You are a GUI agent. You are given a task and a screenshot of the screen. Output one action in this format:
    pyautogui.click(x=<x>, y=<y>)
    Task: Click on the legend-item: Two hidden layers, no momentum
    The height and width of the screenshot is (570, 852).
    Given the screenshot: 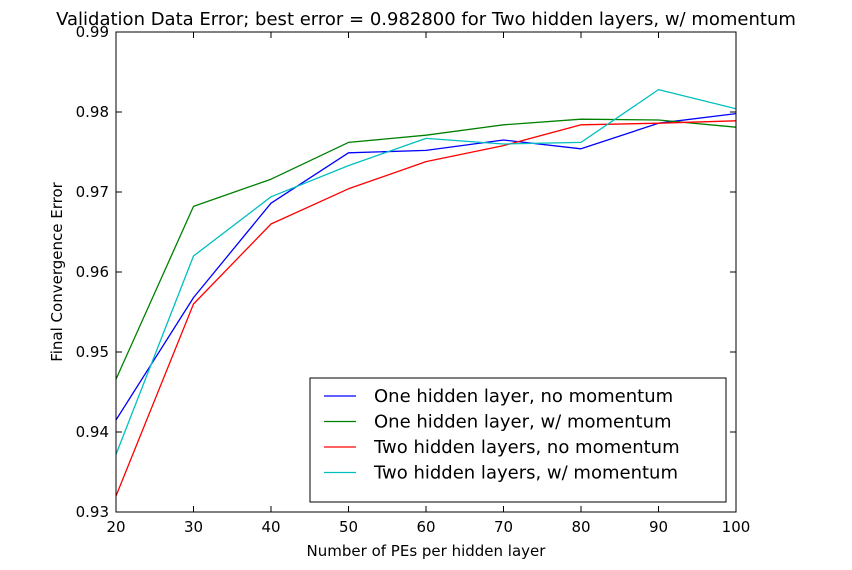 What is the action you would take?
    pyautogui.click(x=502, y=447)
    